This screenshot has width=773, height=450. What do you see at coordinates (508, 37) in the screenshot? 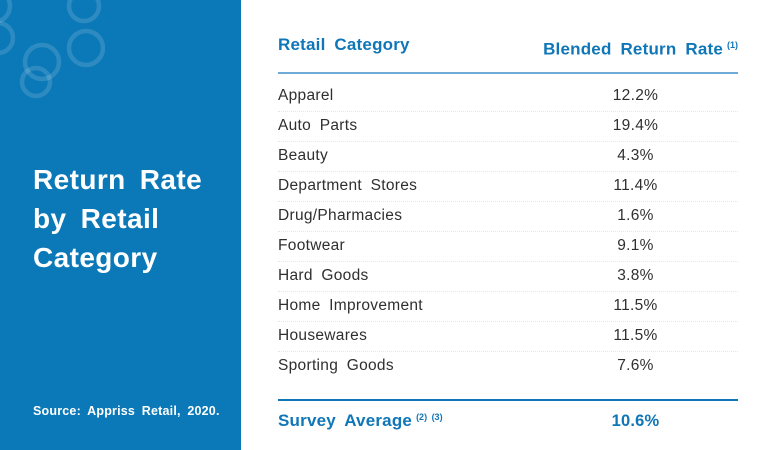
I see `table-header: Retail Category Blended Return Rate (1)` at bounding box center [508, 37].